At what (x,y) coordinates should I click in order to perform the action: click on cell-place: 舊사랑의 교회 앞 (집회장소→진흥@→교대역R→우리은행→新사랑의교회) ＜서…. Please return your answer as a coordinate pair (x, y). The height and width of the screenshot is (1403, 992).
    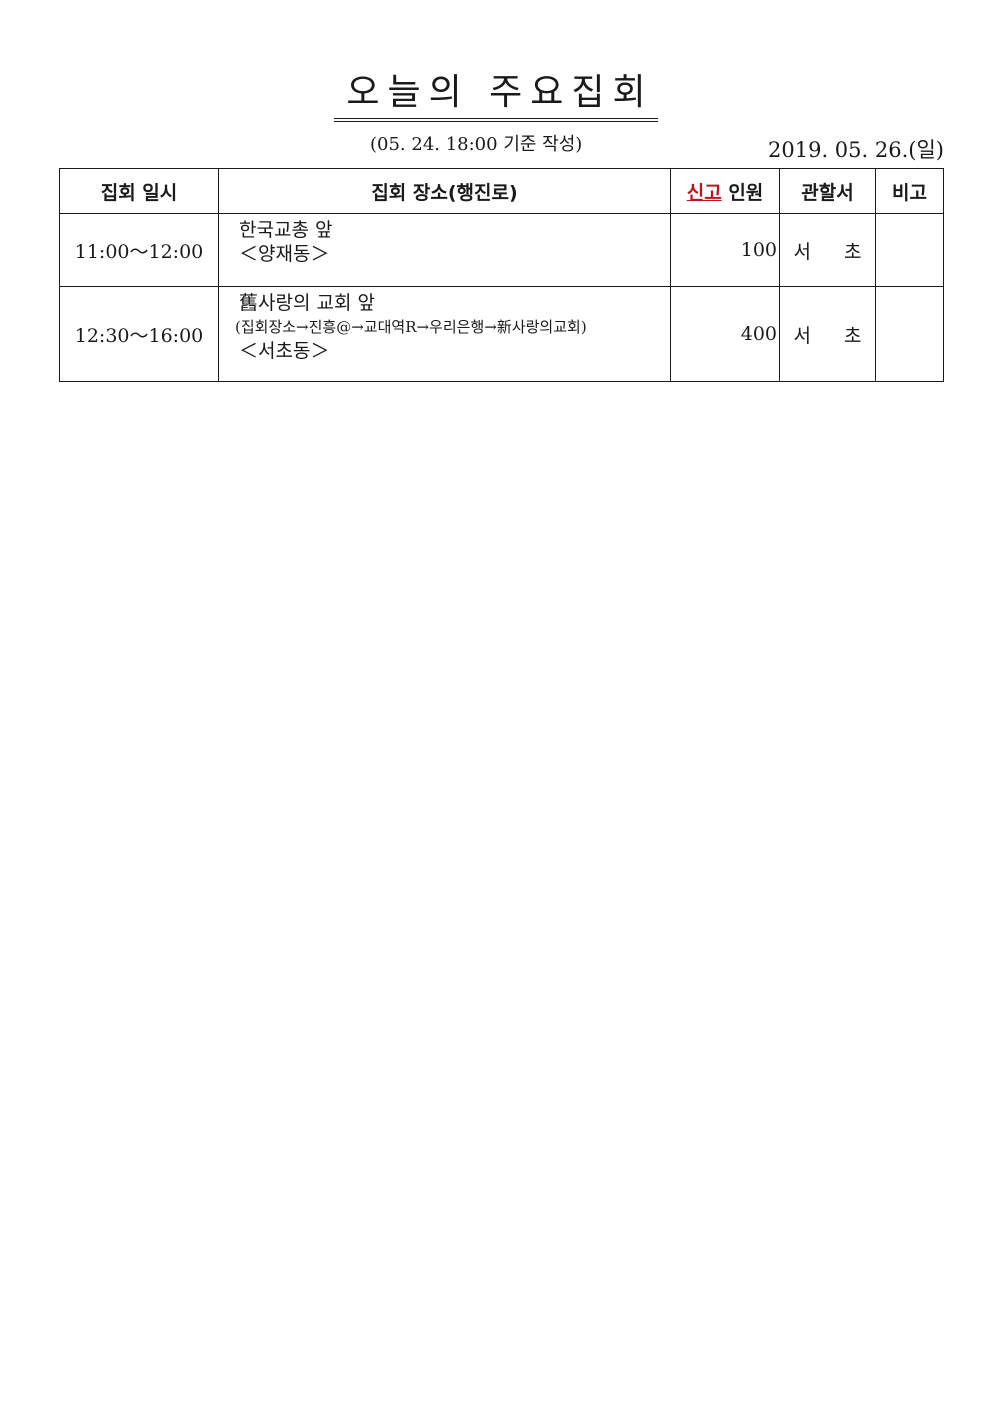
    Looking at the image, I should click on (444, 334).